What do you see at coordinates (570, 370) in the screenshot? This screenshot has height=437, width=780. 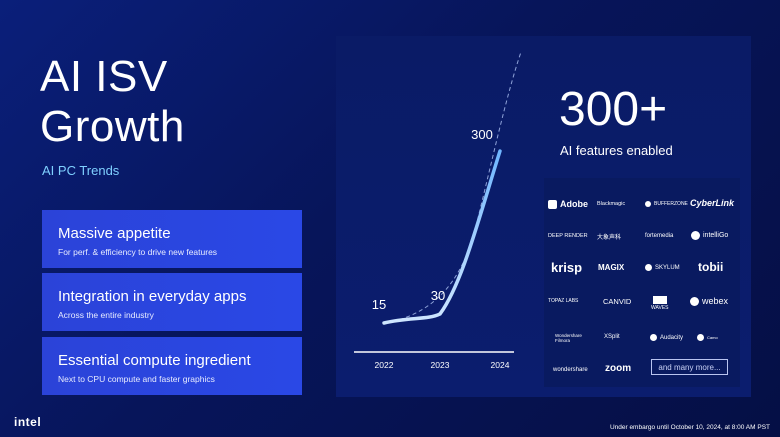 I see `logo-wondershare: wondershare` at bounding box center [570, 370].